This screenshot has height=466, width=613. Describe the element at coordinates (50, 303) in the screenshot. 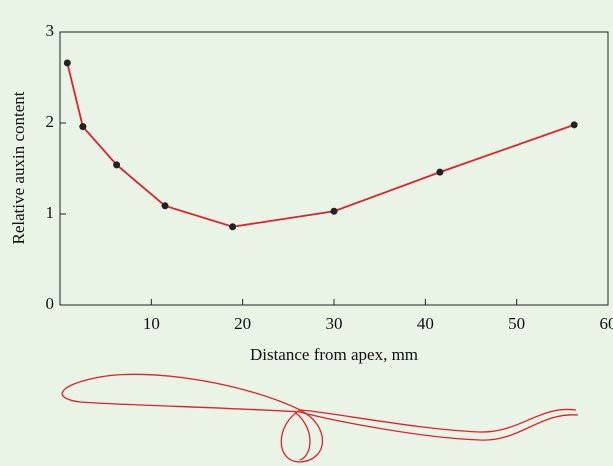

I see `y-tick-label: 0` at that location.